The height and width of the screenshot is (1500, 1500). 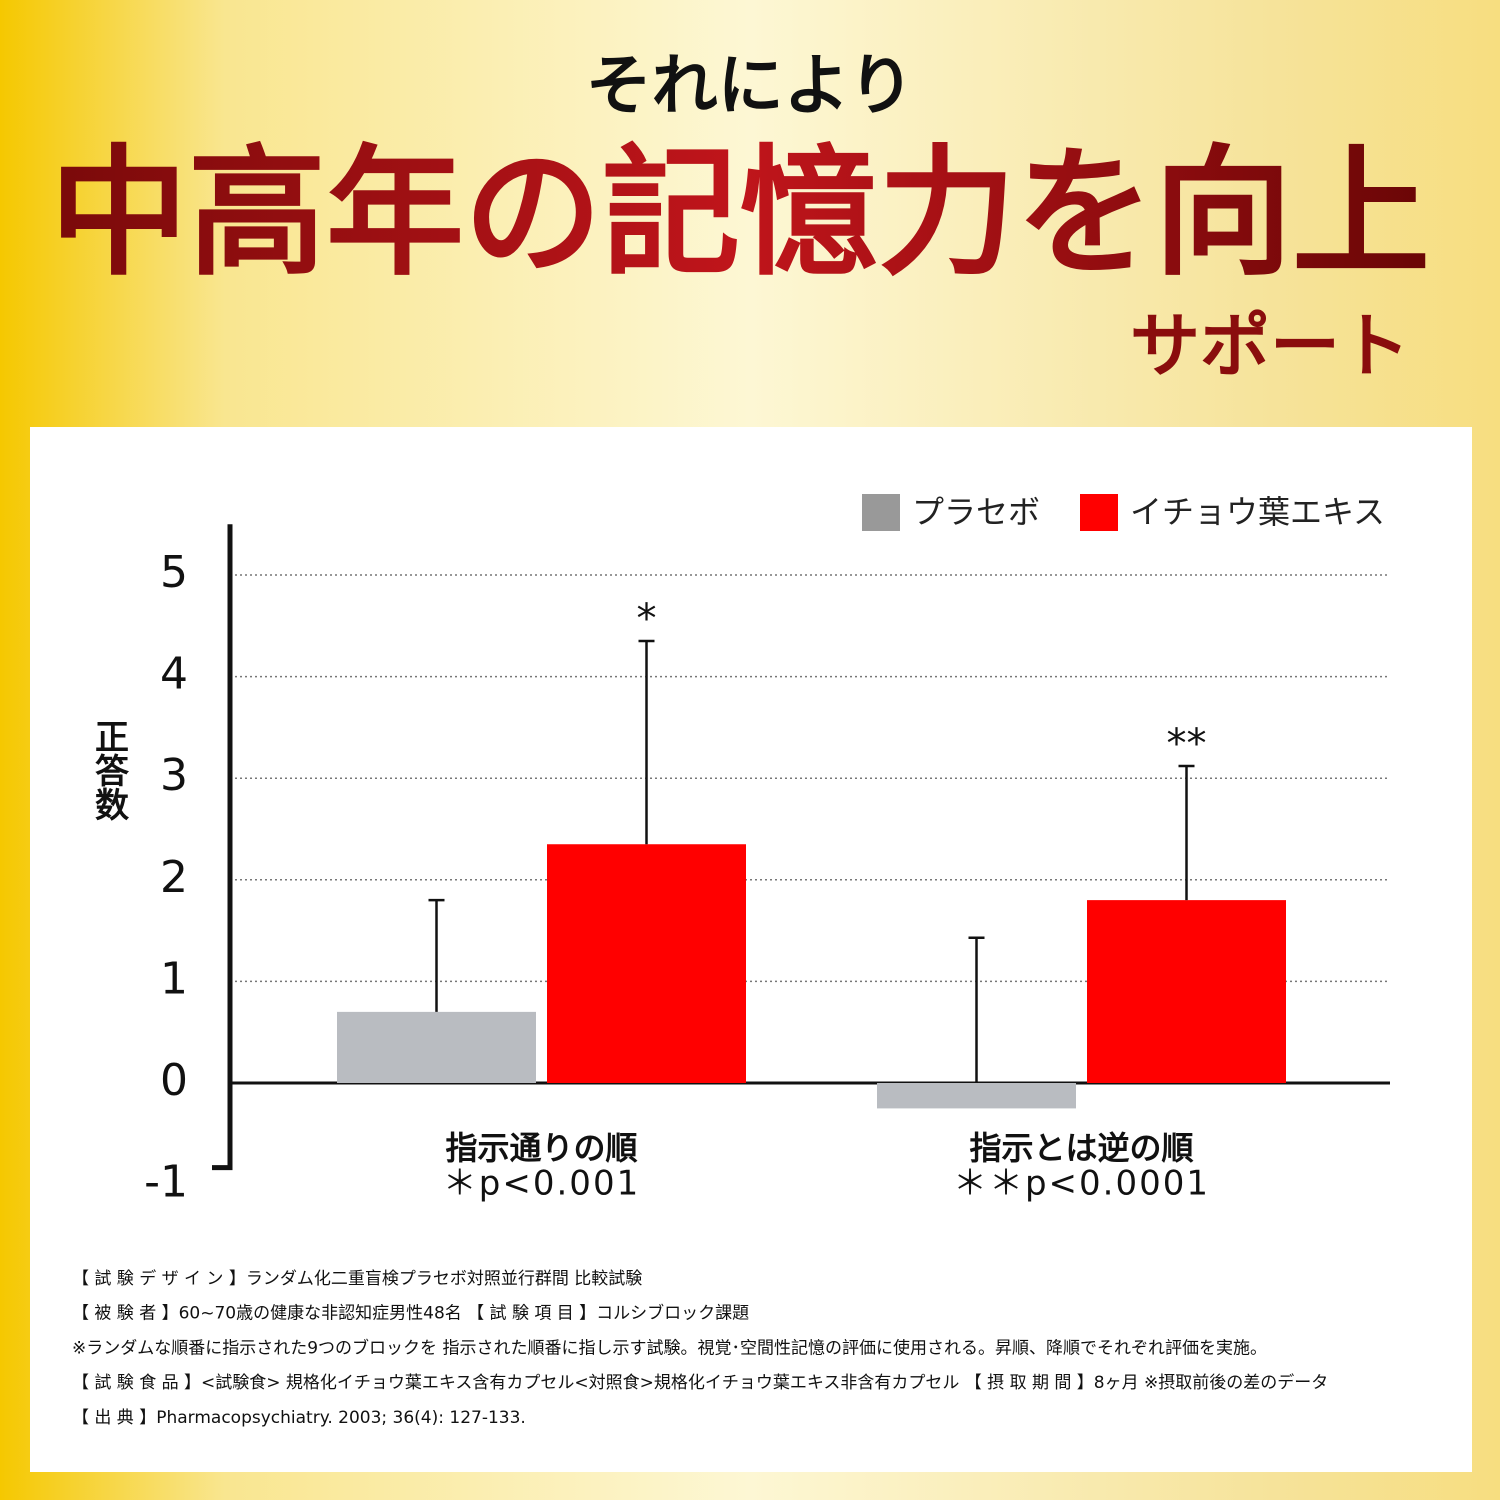 I want to click on footnote: 【 試 験 デ ザ イ ン 】ランダム化二重盲検プラセボ対照並行群間 比較試験, so click(x=357, y=1278).